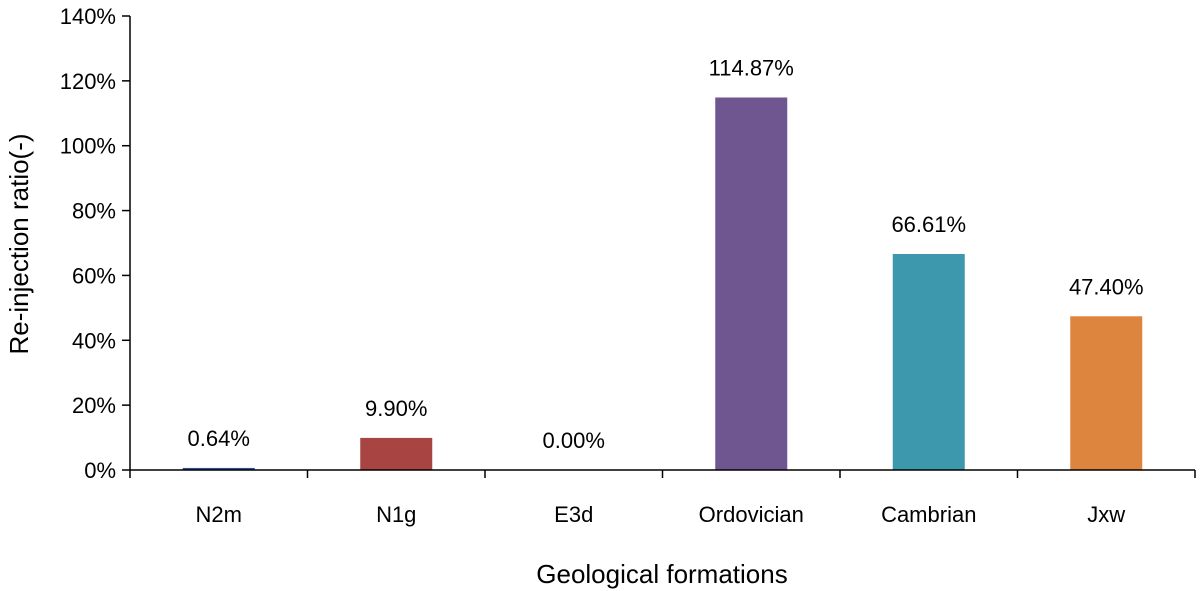  Describe the element at coordinates (928, 224) in the screenshot. I see `data-label: 66.61%` at that location.